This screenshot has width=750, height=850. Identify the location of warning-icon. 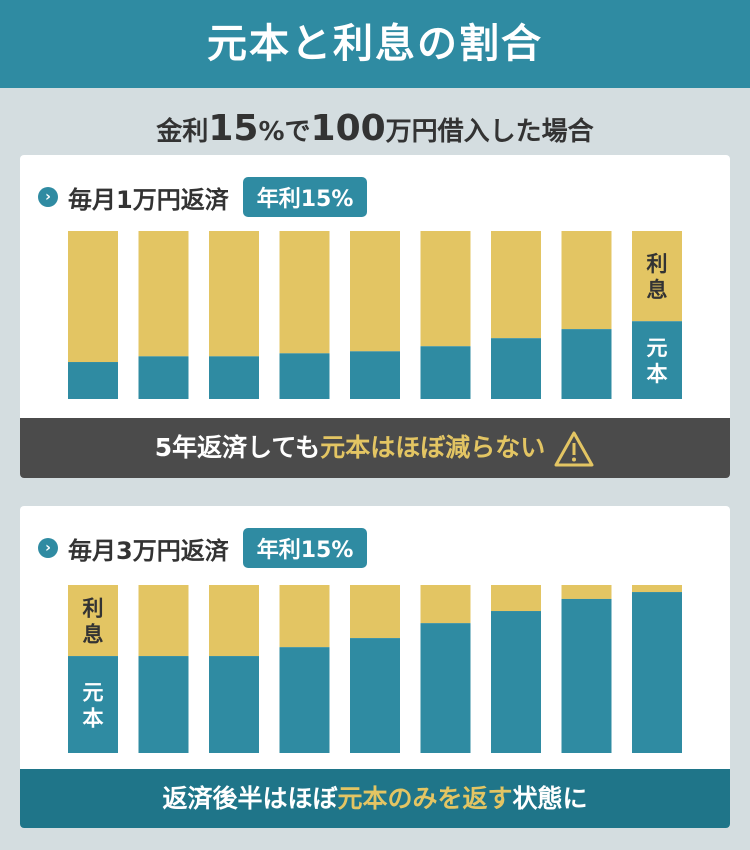
(574, 449).